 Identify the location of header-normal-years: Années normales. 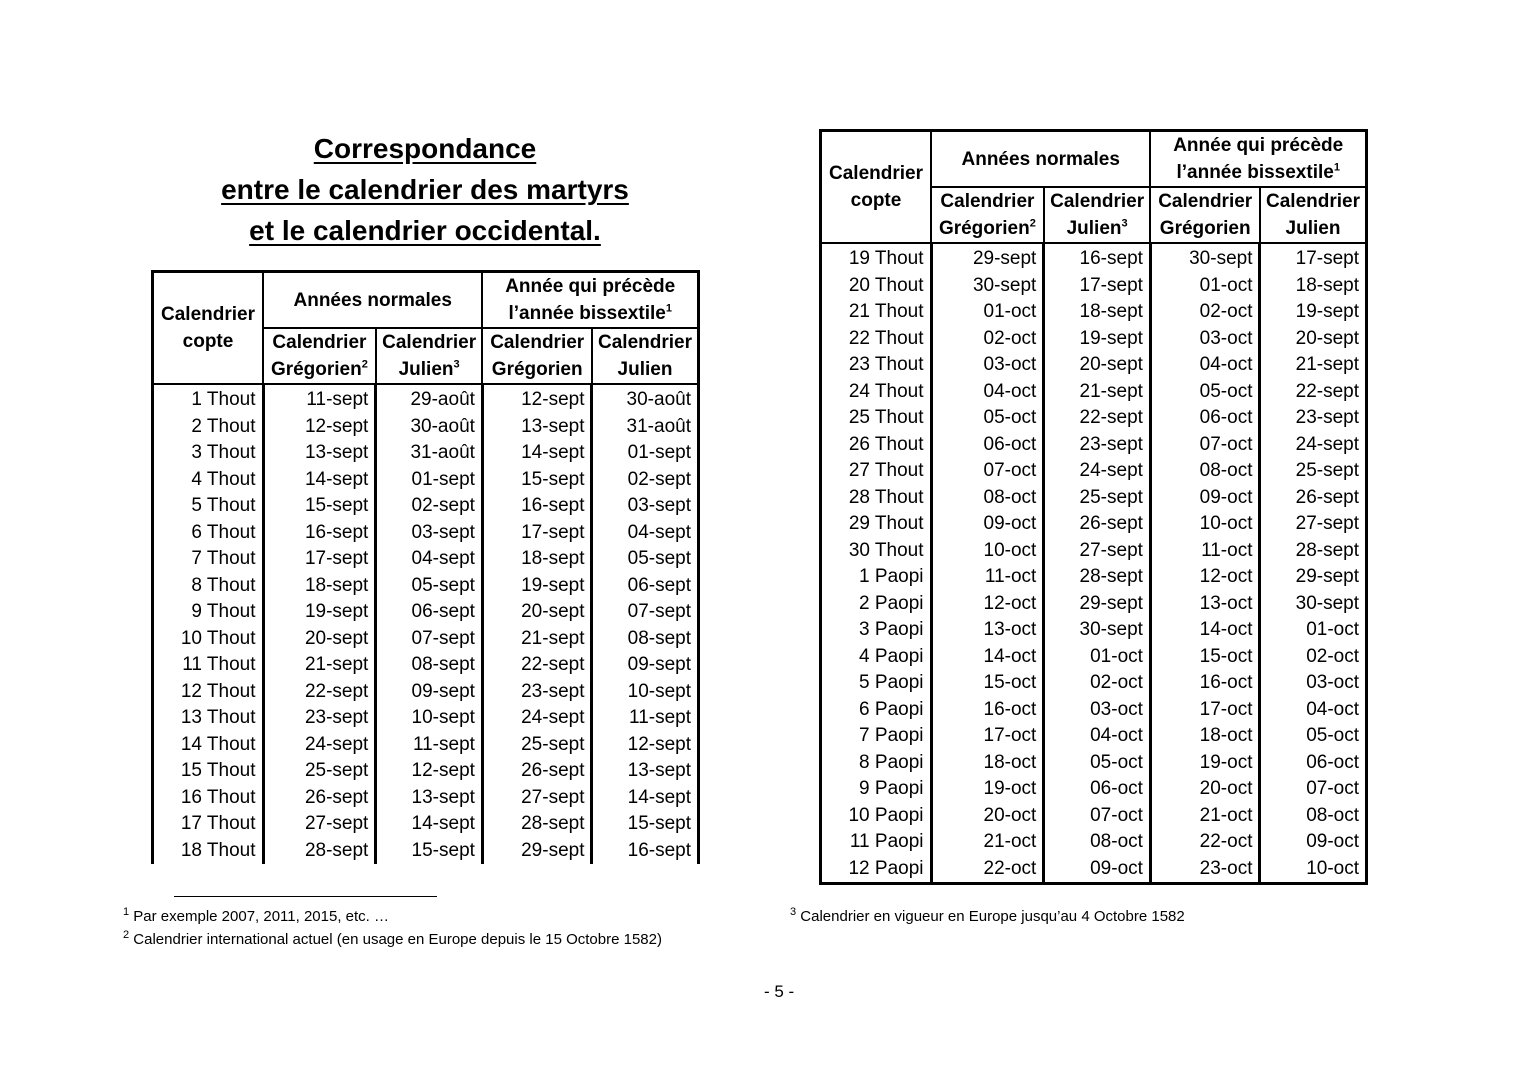
(372, 299).